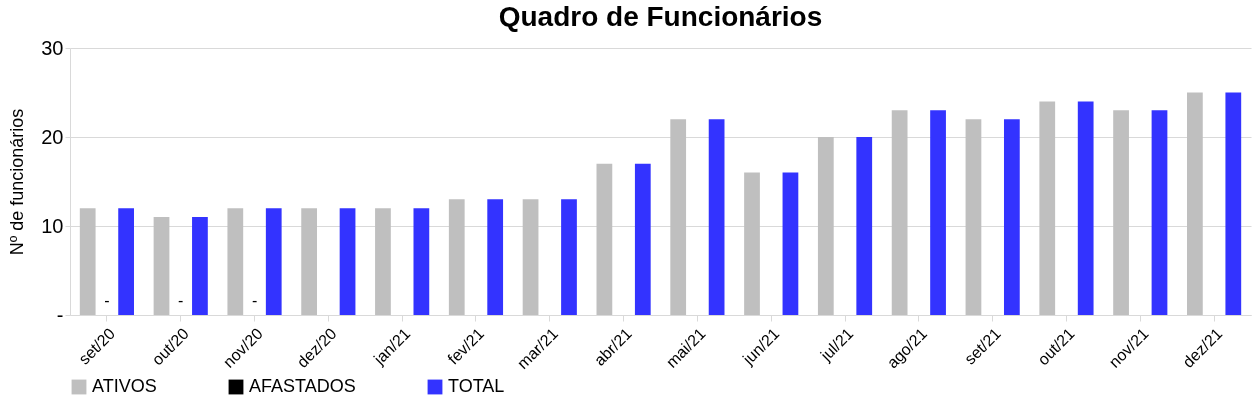 The image size is (1259, 400). I want to click on legend-label: AFASTADOS, so click(302, 386).